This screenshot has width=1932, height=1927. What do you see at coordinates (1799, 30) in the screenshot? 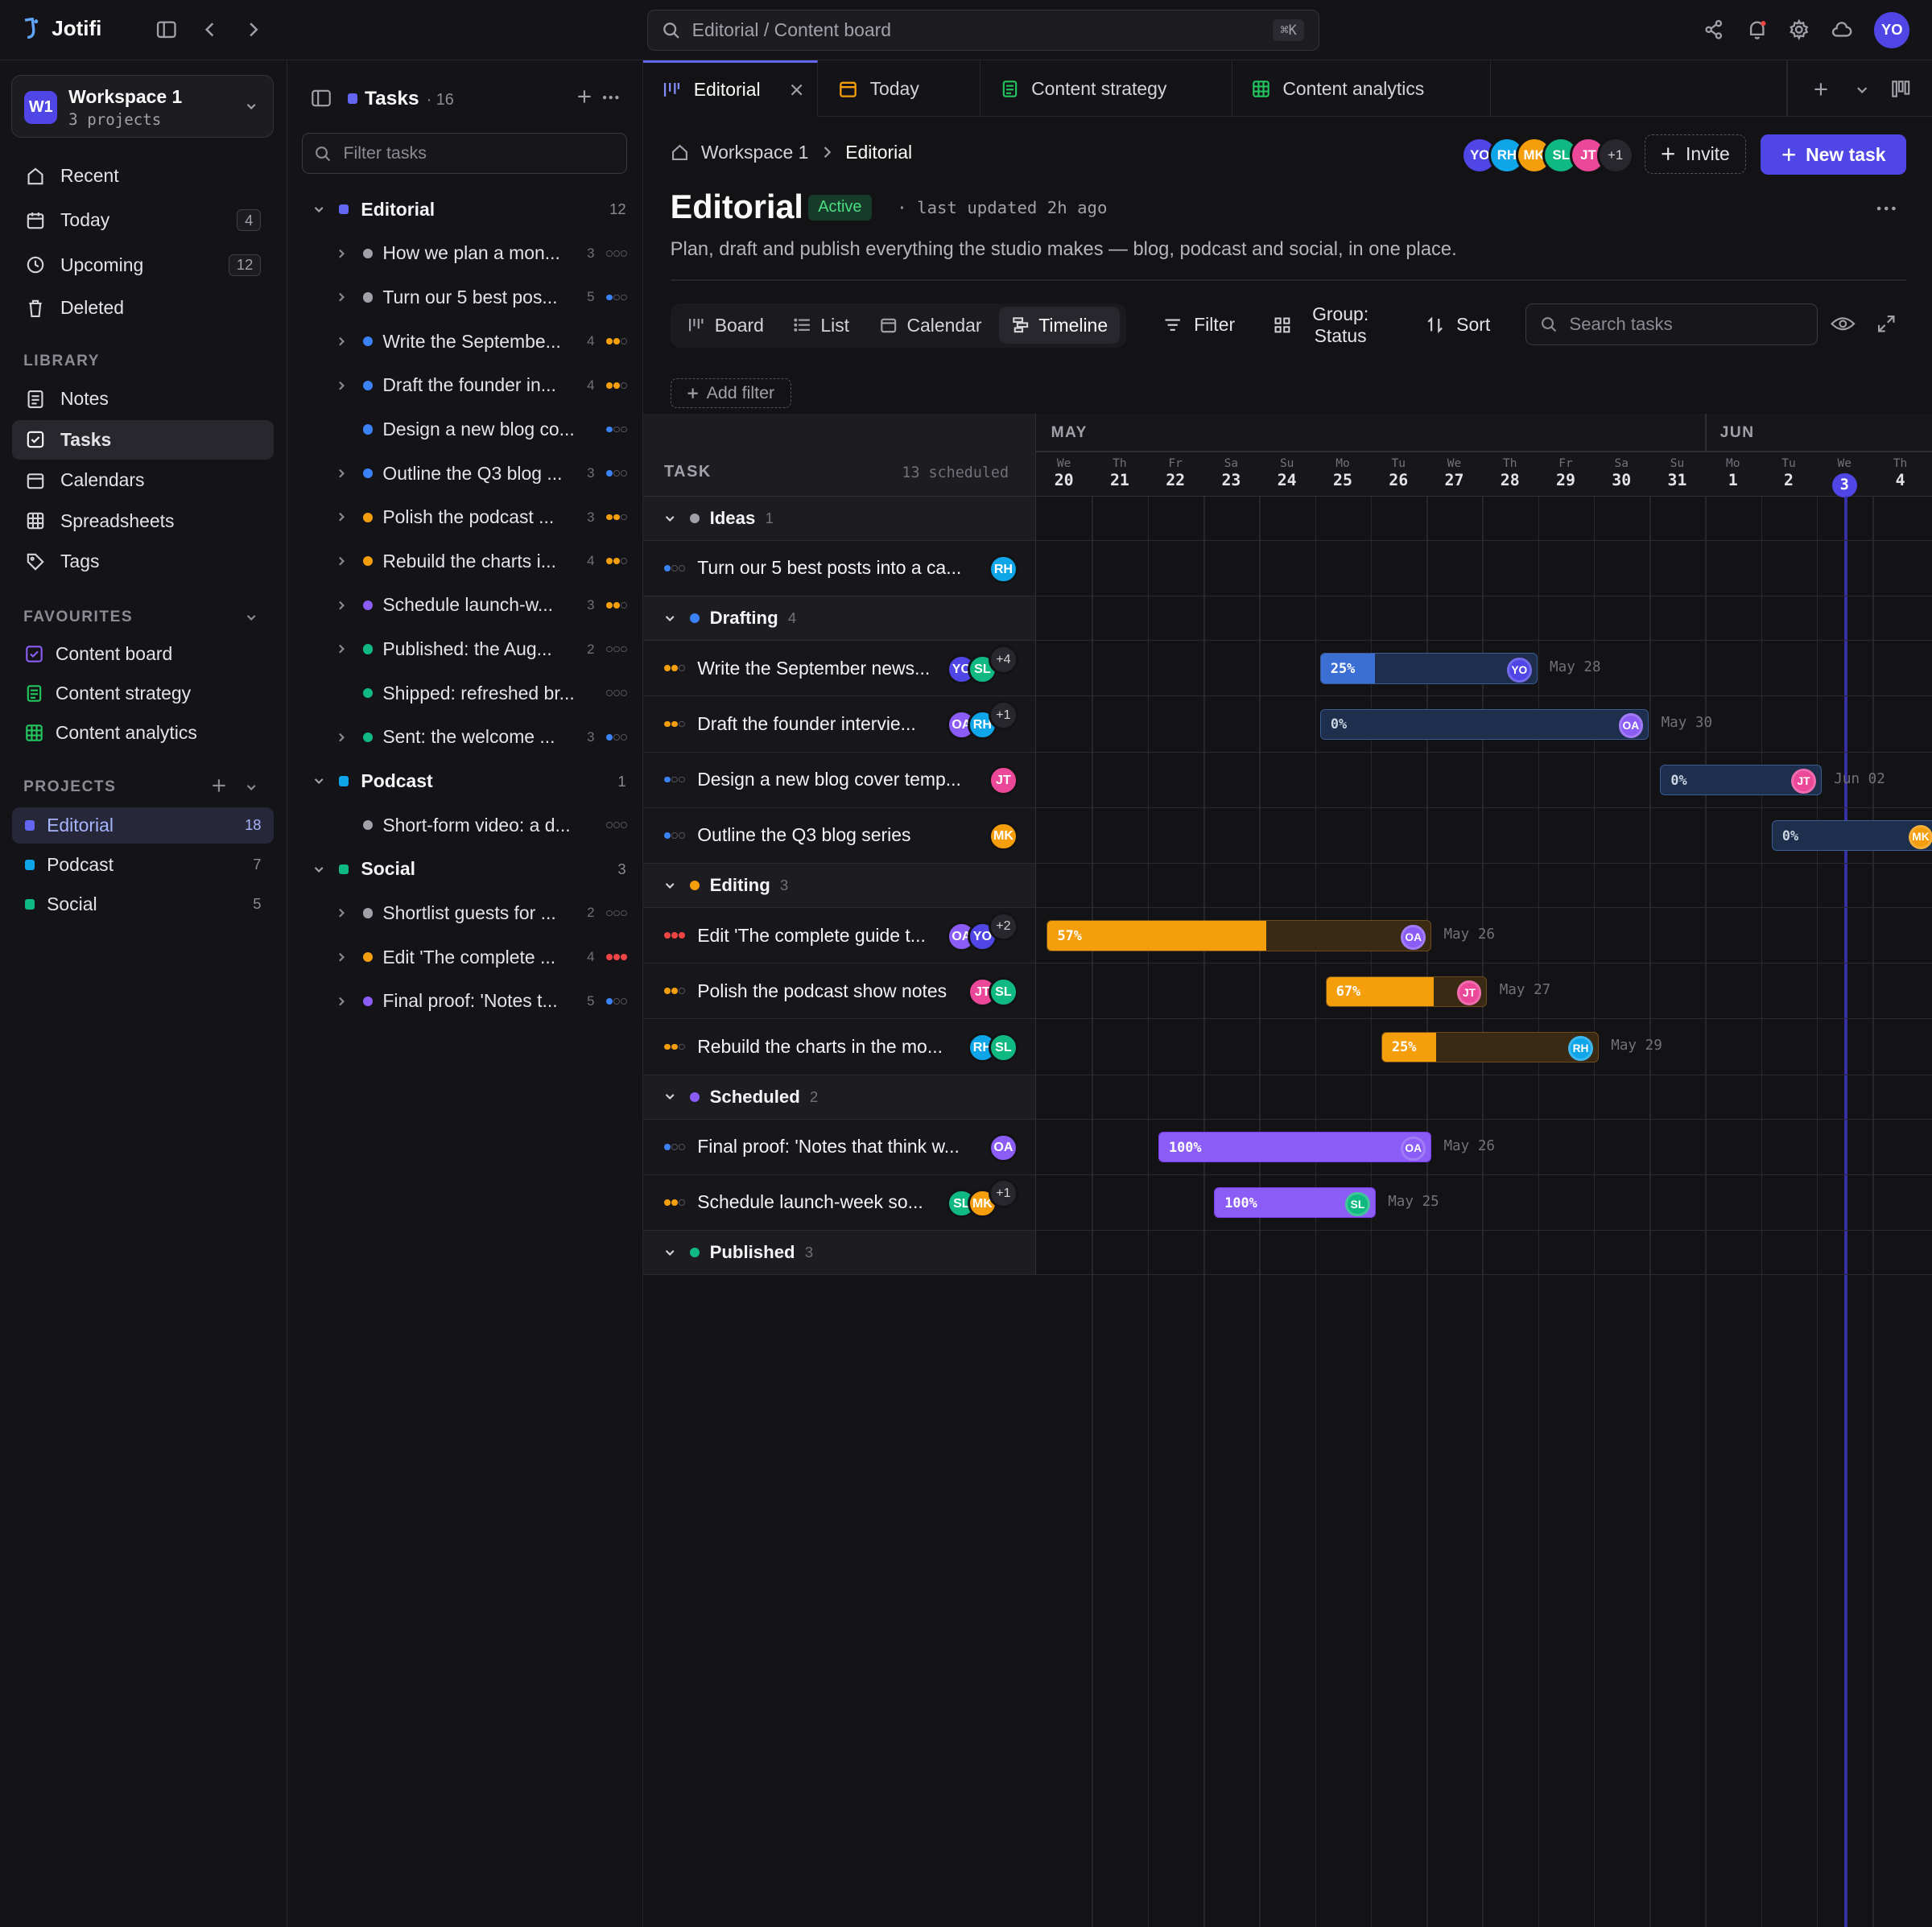
I see `settings-gear-icon` at bounding box center [1799, 30].